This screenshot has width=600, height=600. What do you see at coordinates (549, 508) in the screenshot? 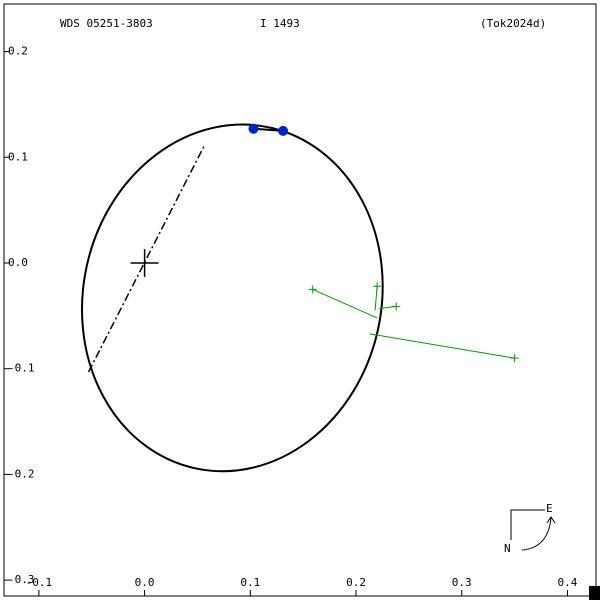
I see `compass-east: E` at bounding box center [549, 508].